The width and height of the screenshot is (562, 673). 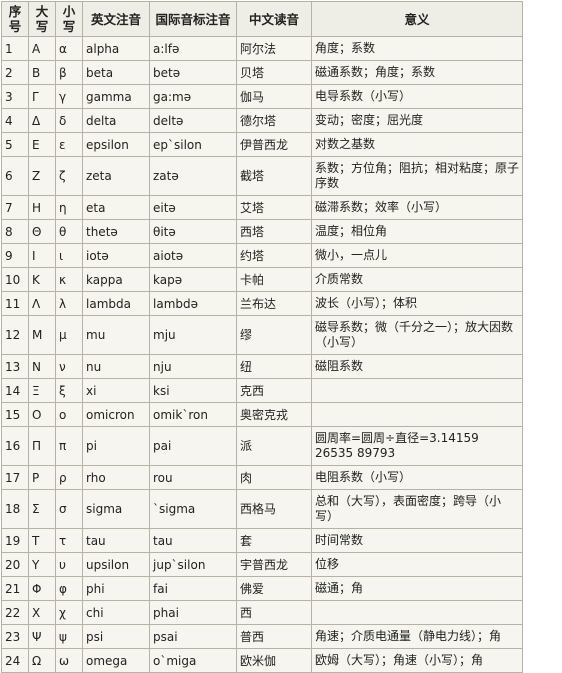 I want to click on cell-upper: Β, so click(x=42, y=72).